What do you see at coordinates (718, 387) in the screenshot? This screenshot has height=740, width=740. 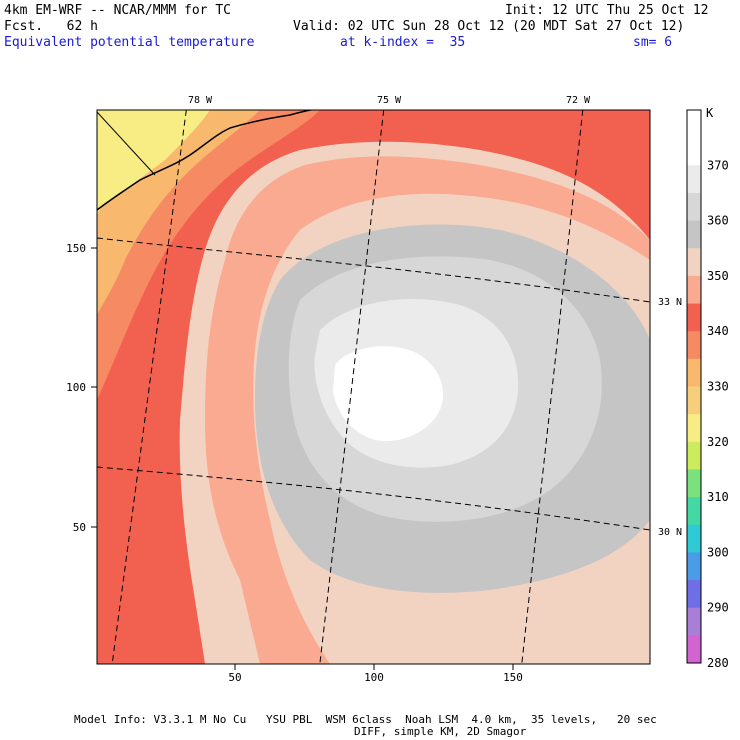 I see `colorbar-label: 330` at bounding box center [718, 387].